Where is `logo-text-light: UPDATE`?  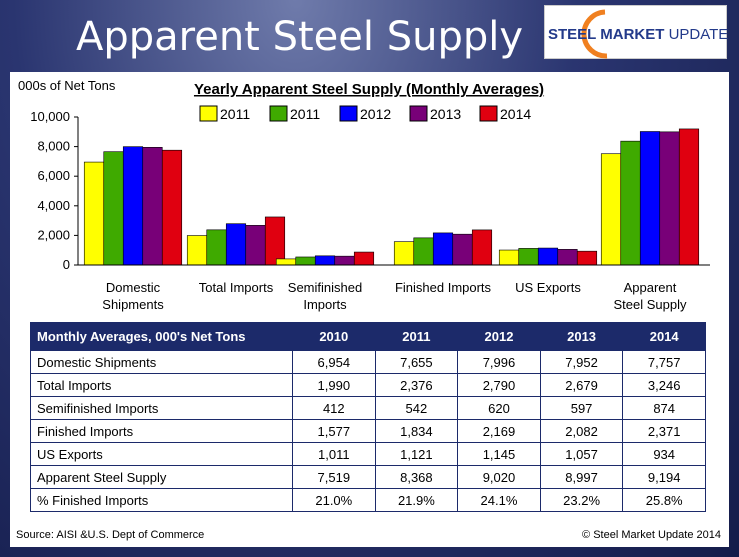
logo-text-light: UPDATE is located at coordinates (698, 34).